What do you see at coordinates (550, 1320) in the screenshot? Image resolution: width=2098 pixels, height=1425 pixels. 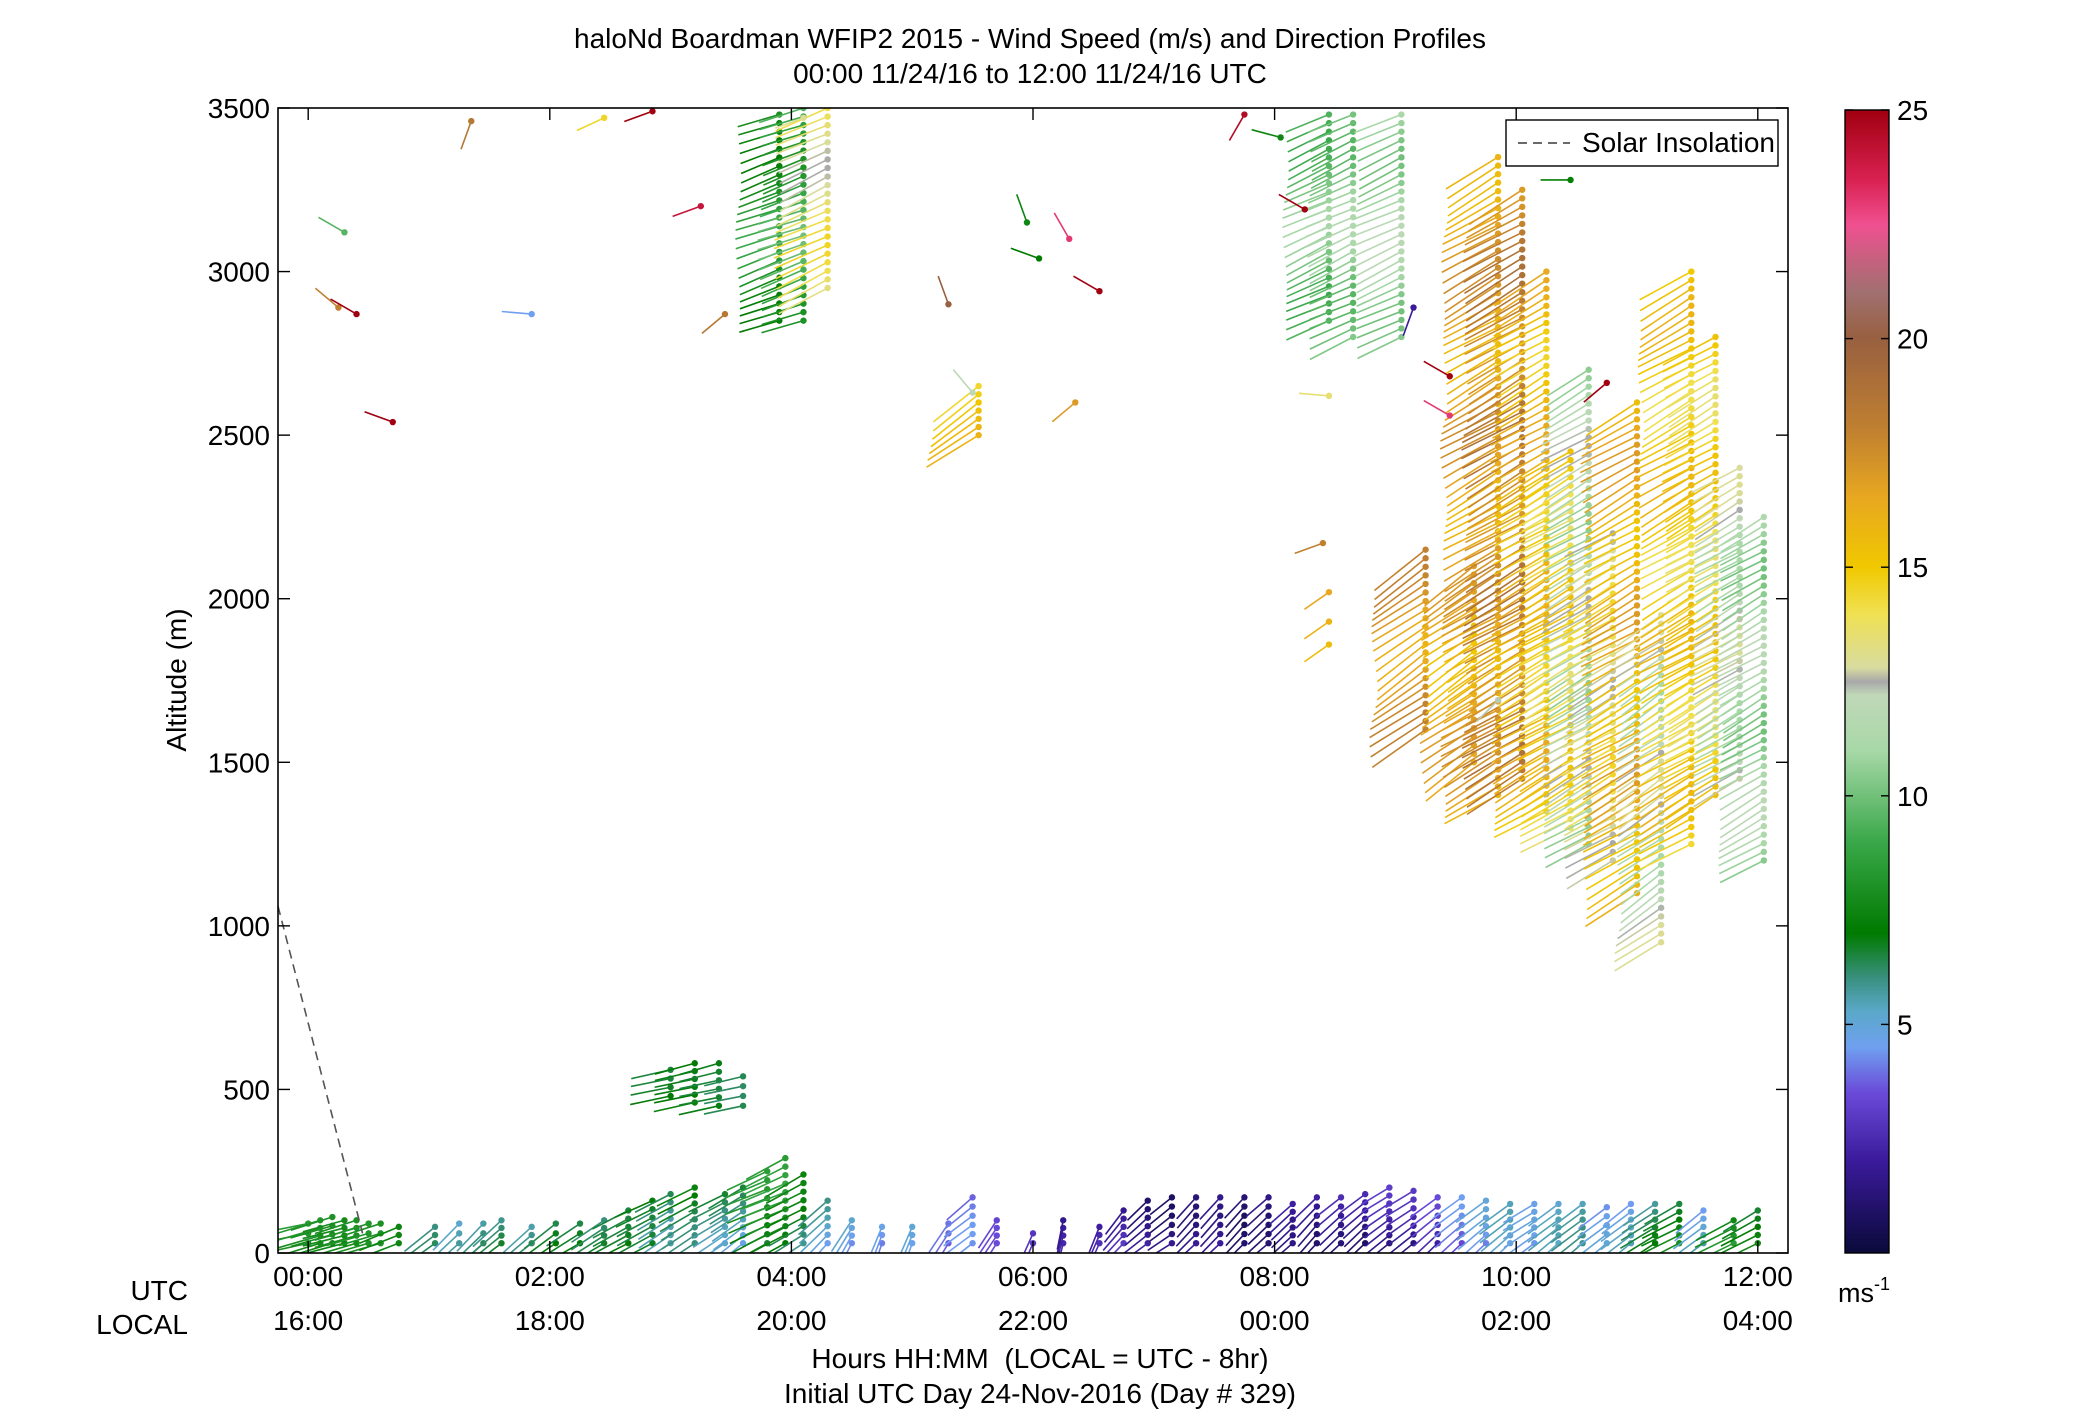 I see `local-tick-label: 18:00` at bounding box center [550, 1320].